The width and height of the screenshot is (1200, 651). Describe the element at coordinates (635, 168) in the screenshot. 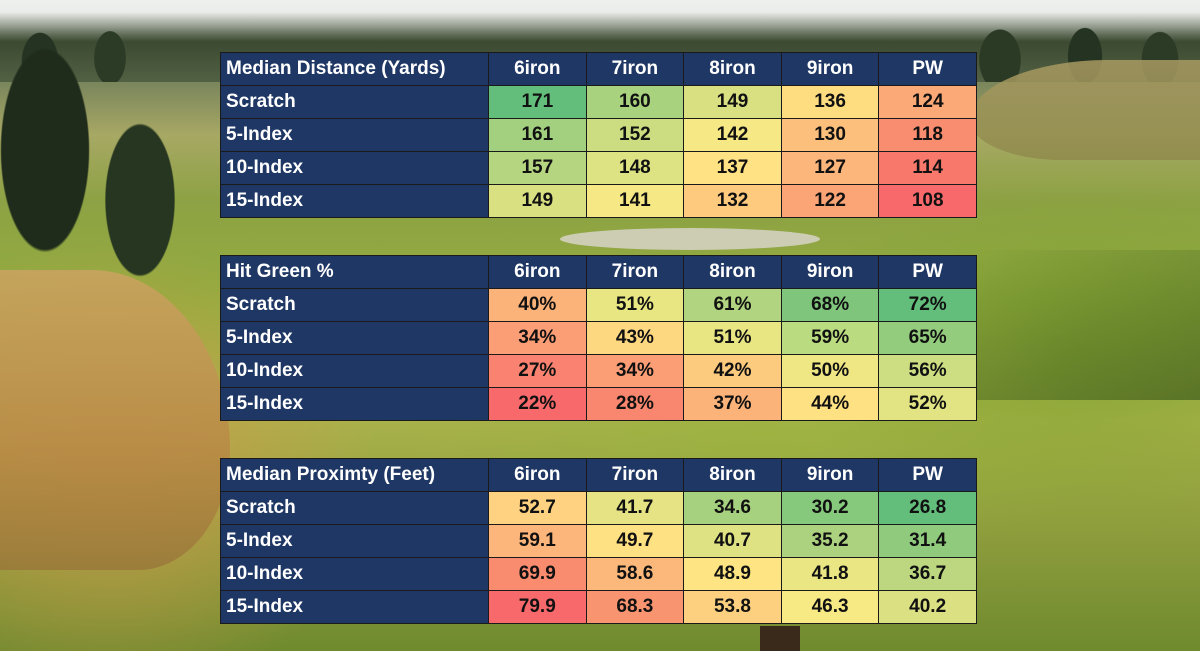

I see `data-cell: 148` at that location.